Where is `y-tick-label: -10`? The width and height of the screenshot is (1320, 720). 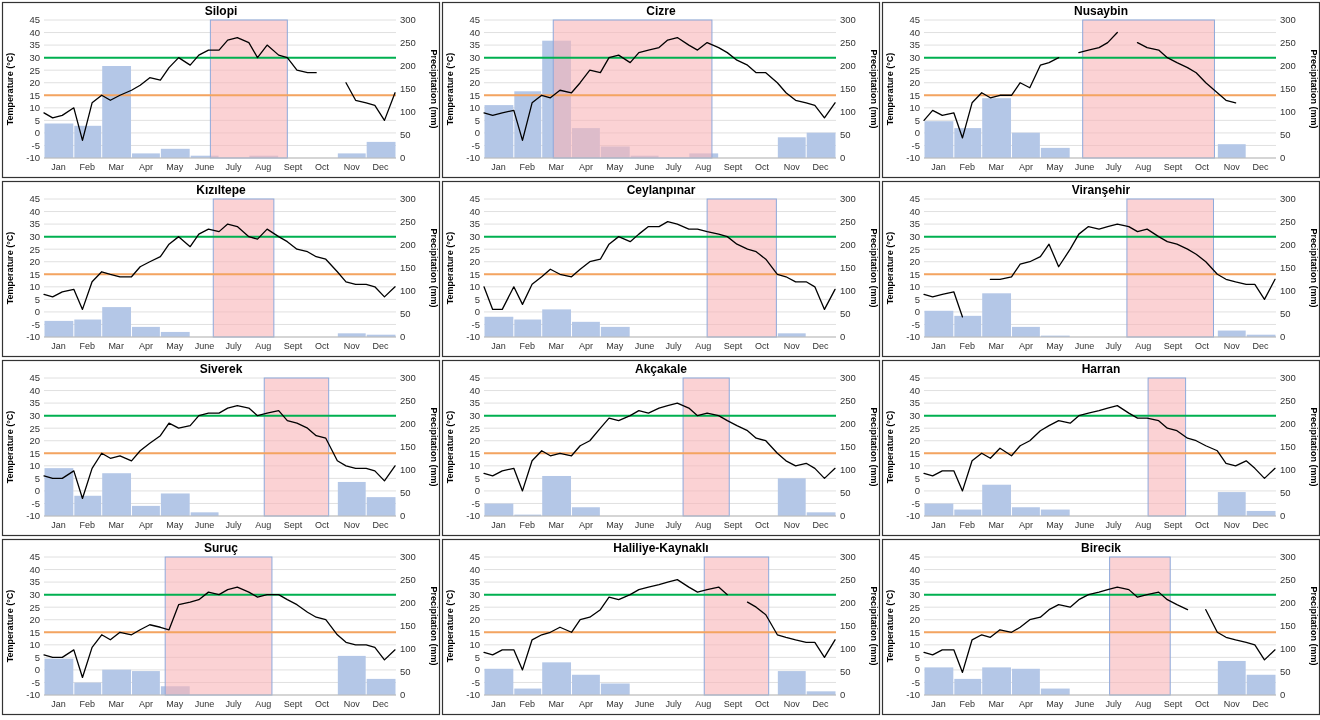
y-tick-label: -10 is located at coordinates (473, 337).